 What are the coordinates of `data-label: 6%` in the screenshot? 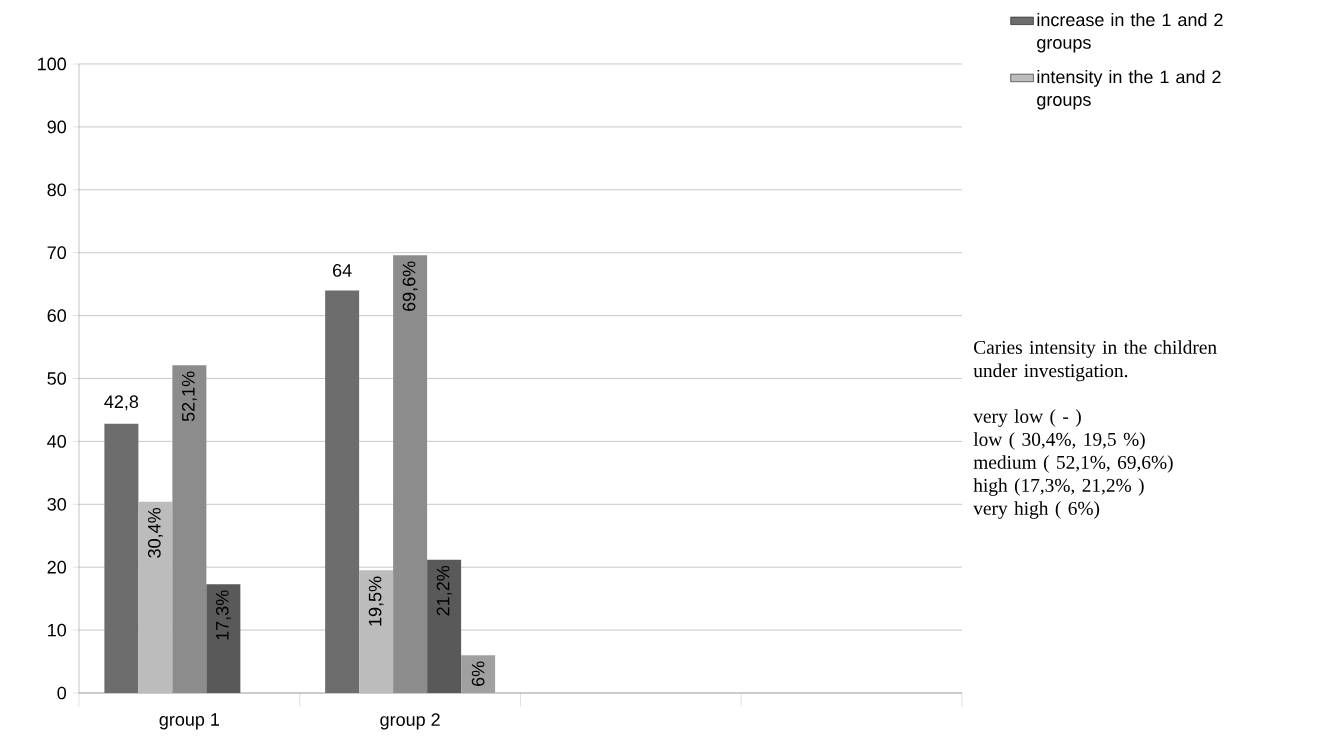 It's located at (478, 673).